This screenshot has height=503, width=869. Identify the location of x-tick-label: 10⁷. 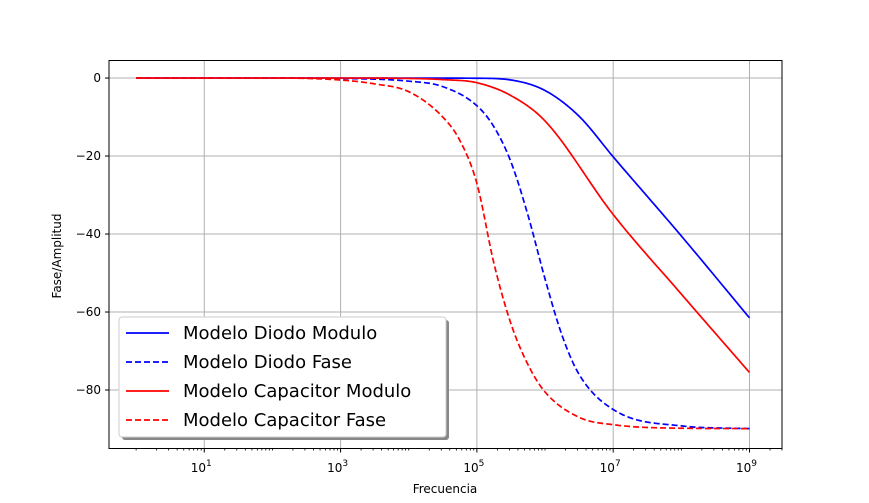
(610, 467).